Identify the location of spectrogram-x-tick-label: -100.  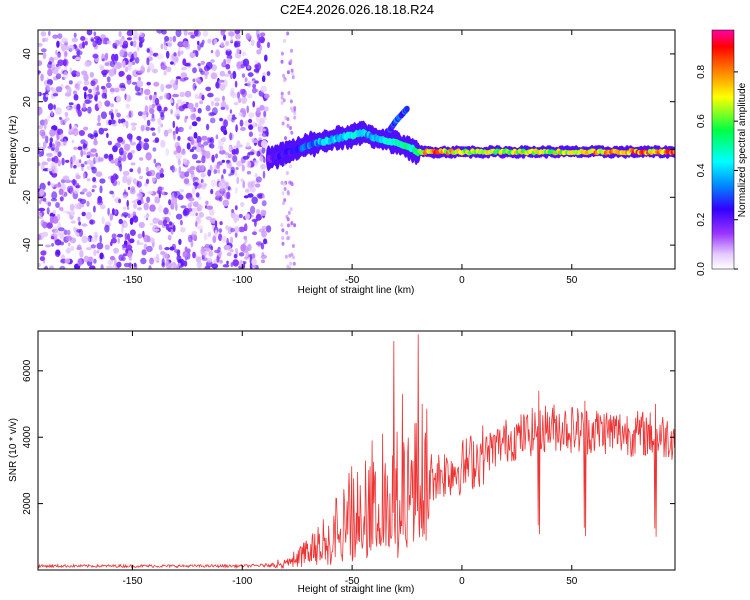
(242, 280).